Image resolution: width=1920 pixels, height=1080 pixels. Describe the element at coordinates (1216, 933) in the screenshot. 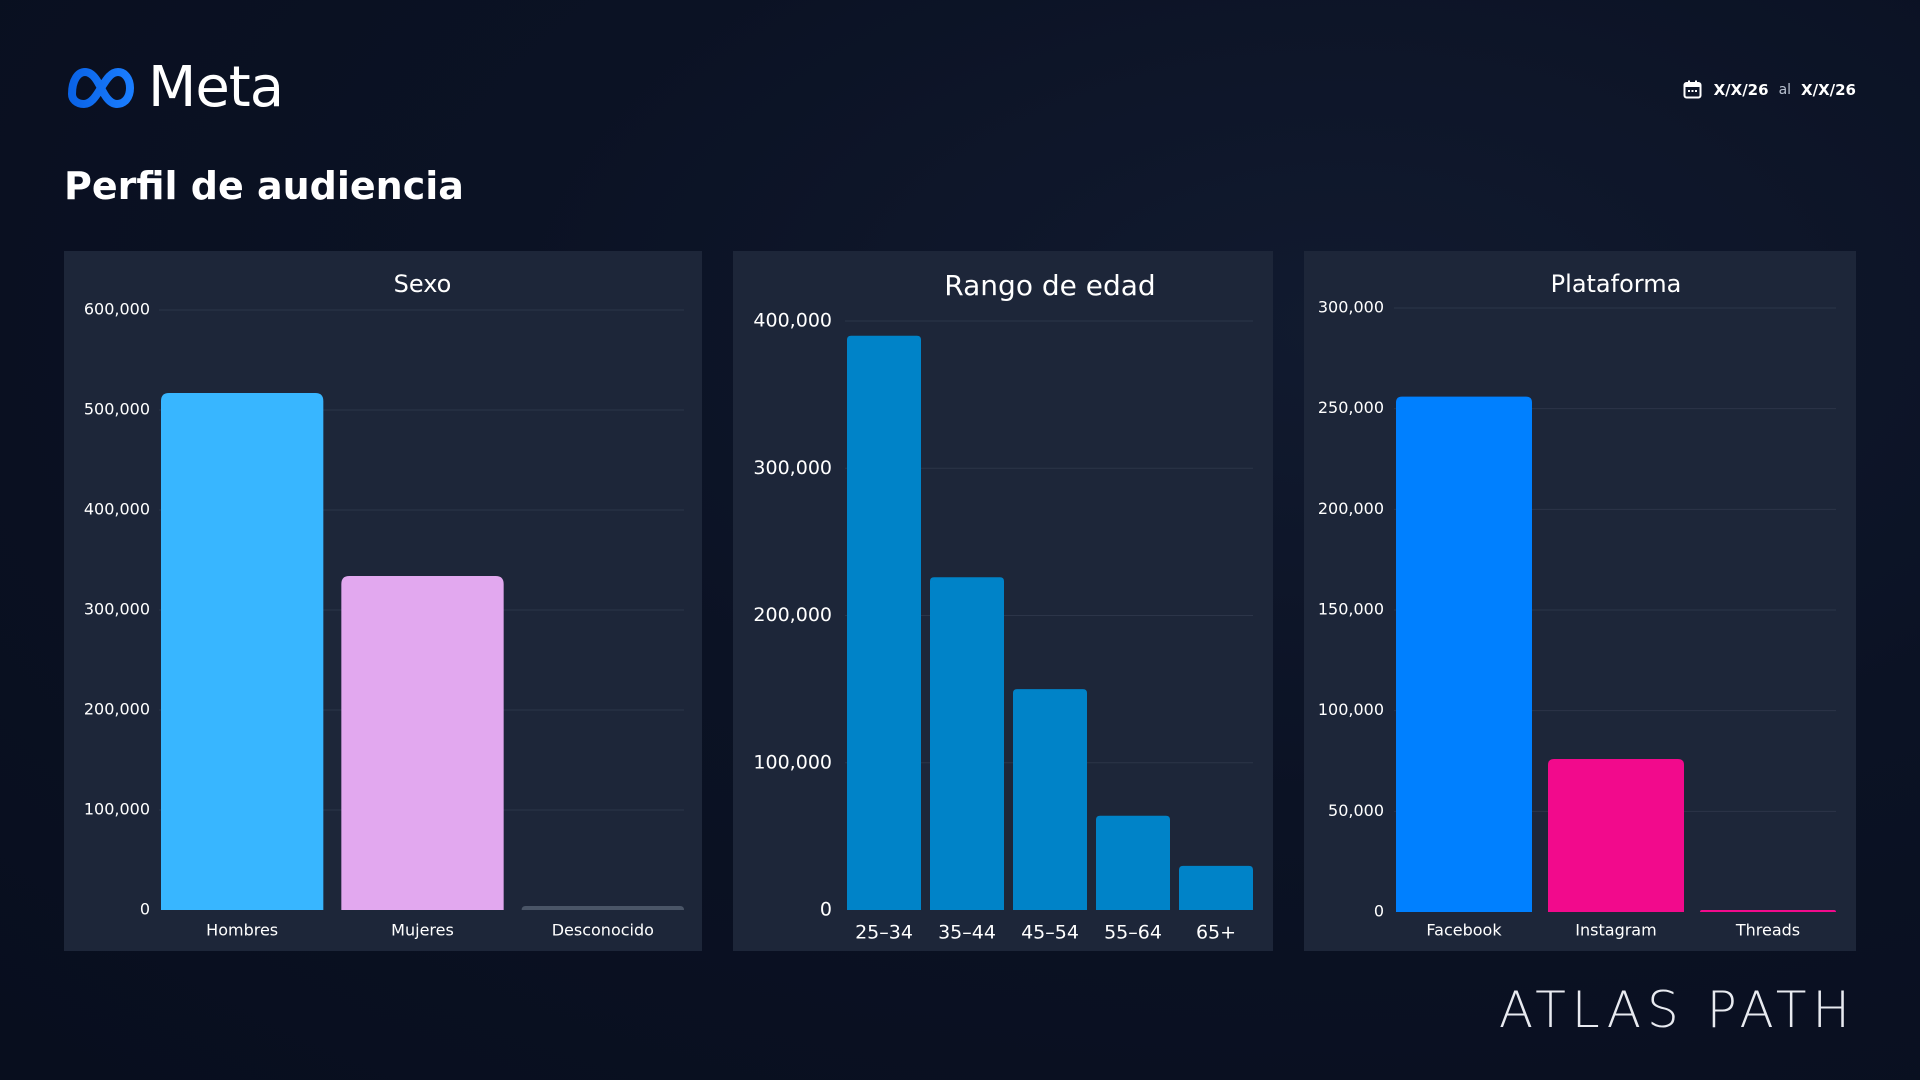

I see `x-tick-label: 65+` at that location.